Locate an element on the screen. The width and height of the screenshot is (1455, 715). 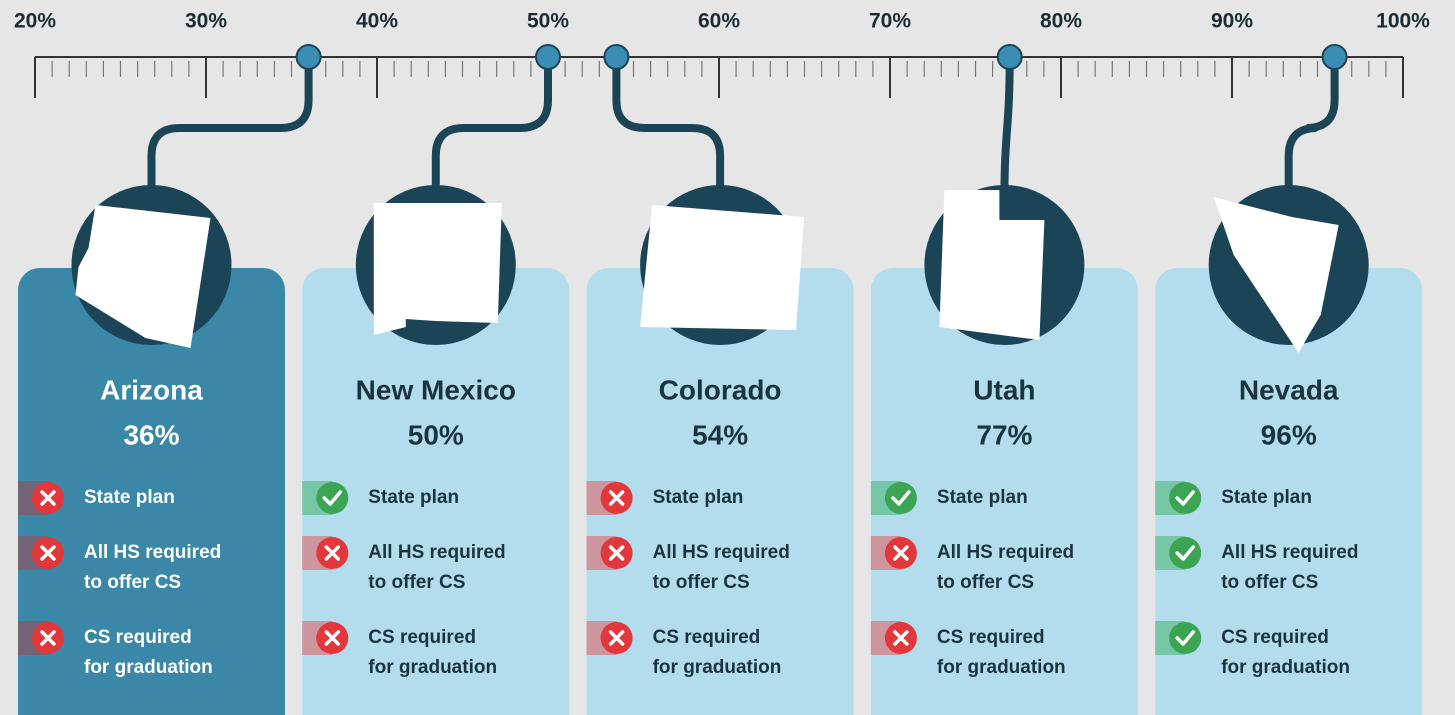
tick-label: 80% is located at coordinates (1061, 21).